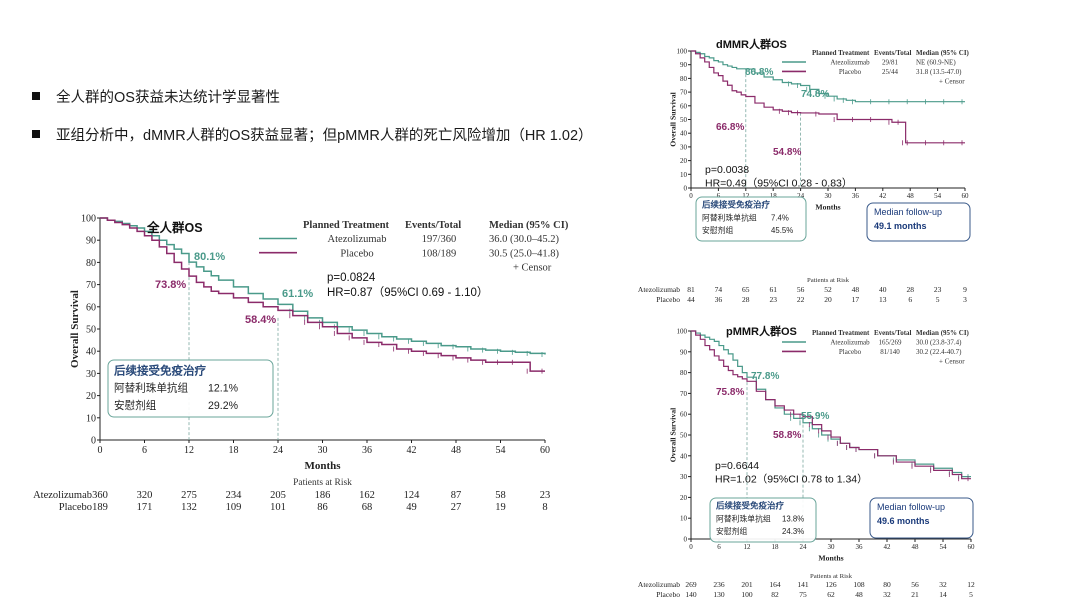 This screenshot has height=608, width=1080. I want to click on risk-count-placebo: 140, so click(691, 594).